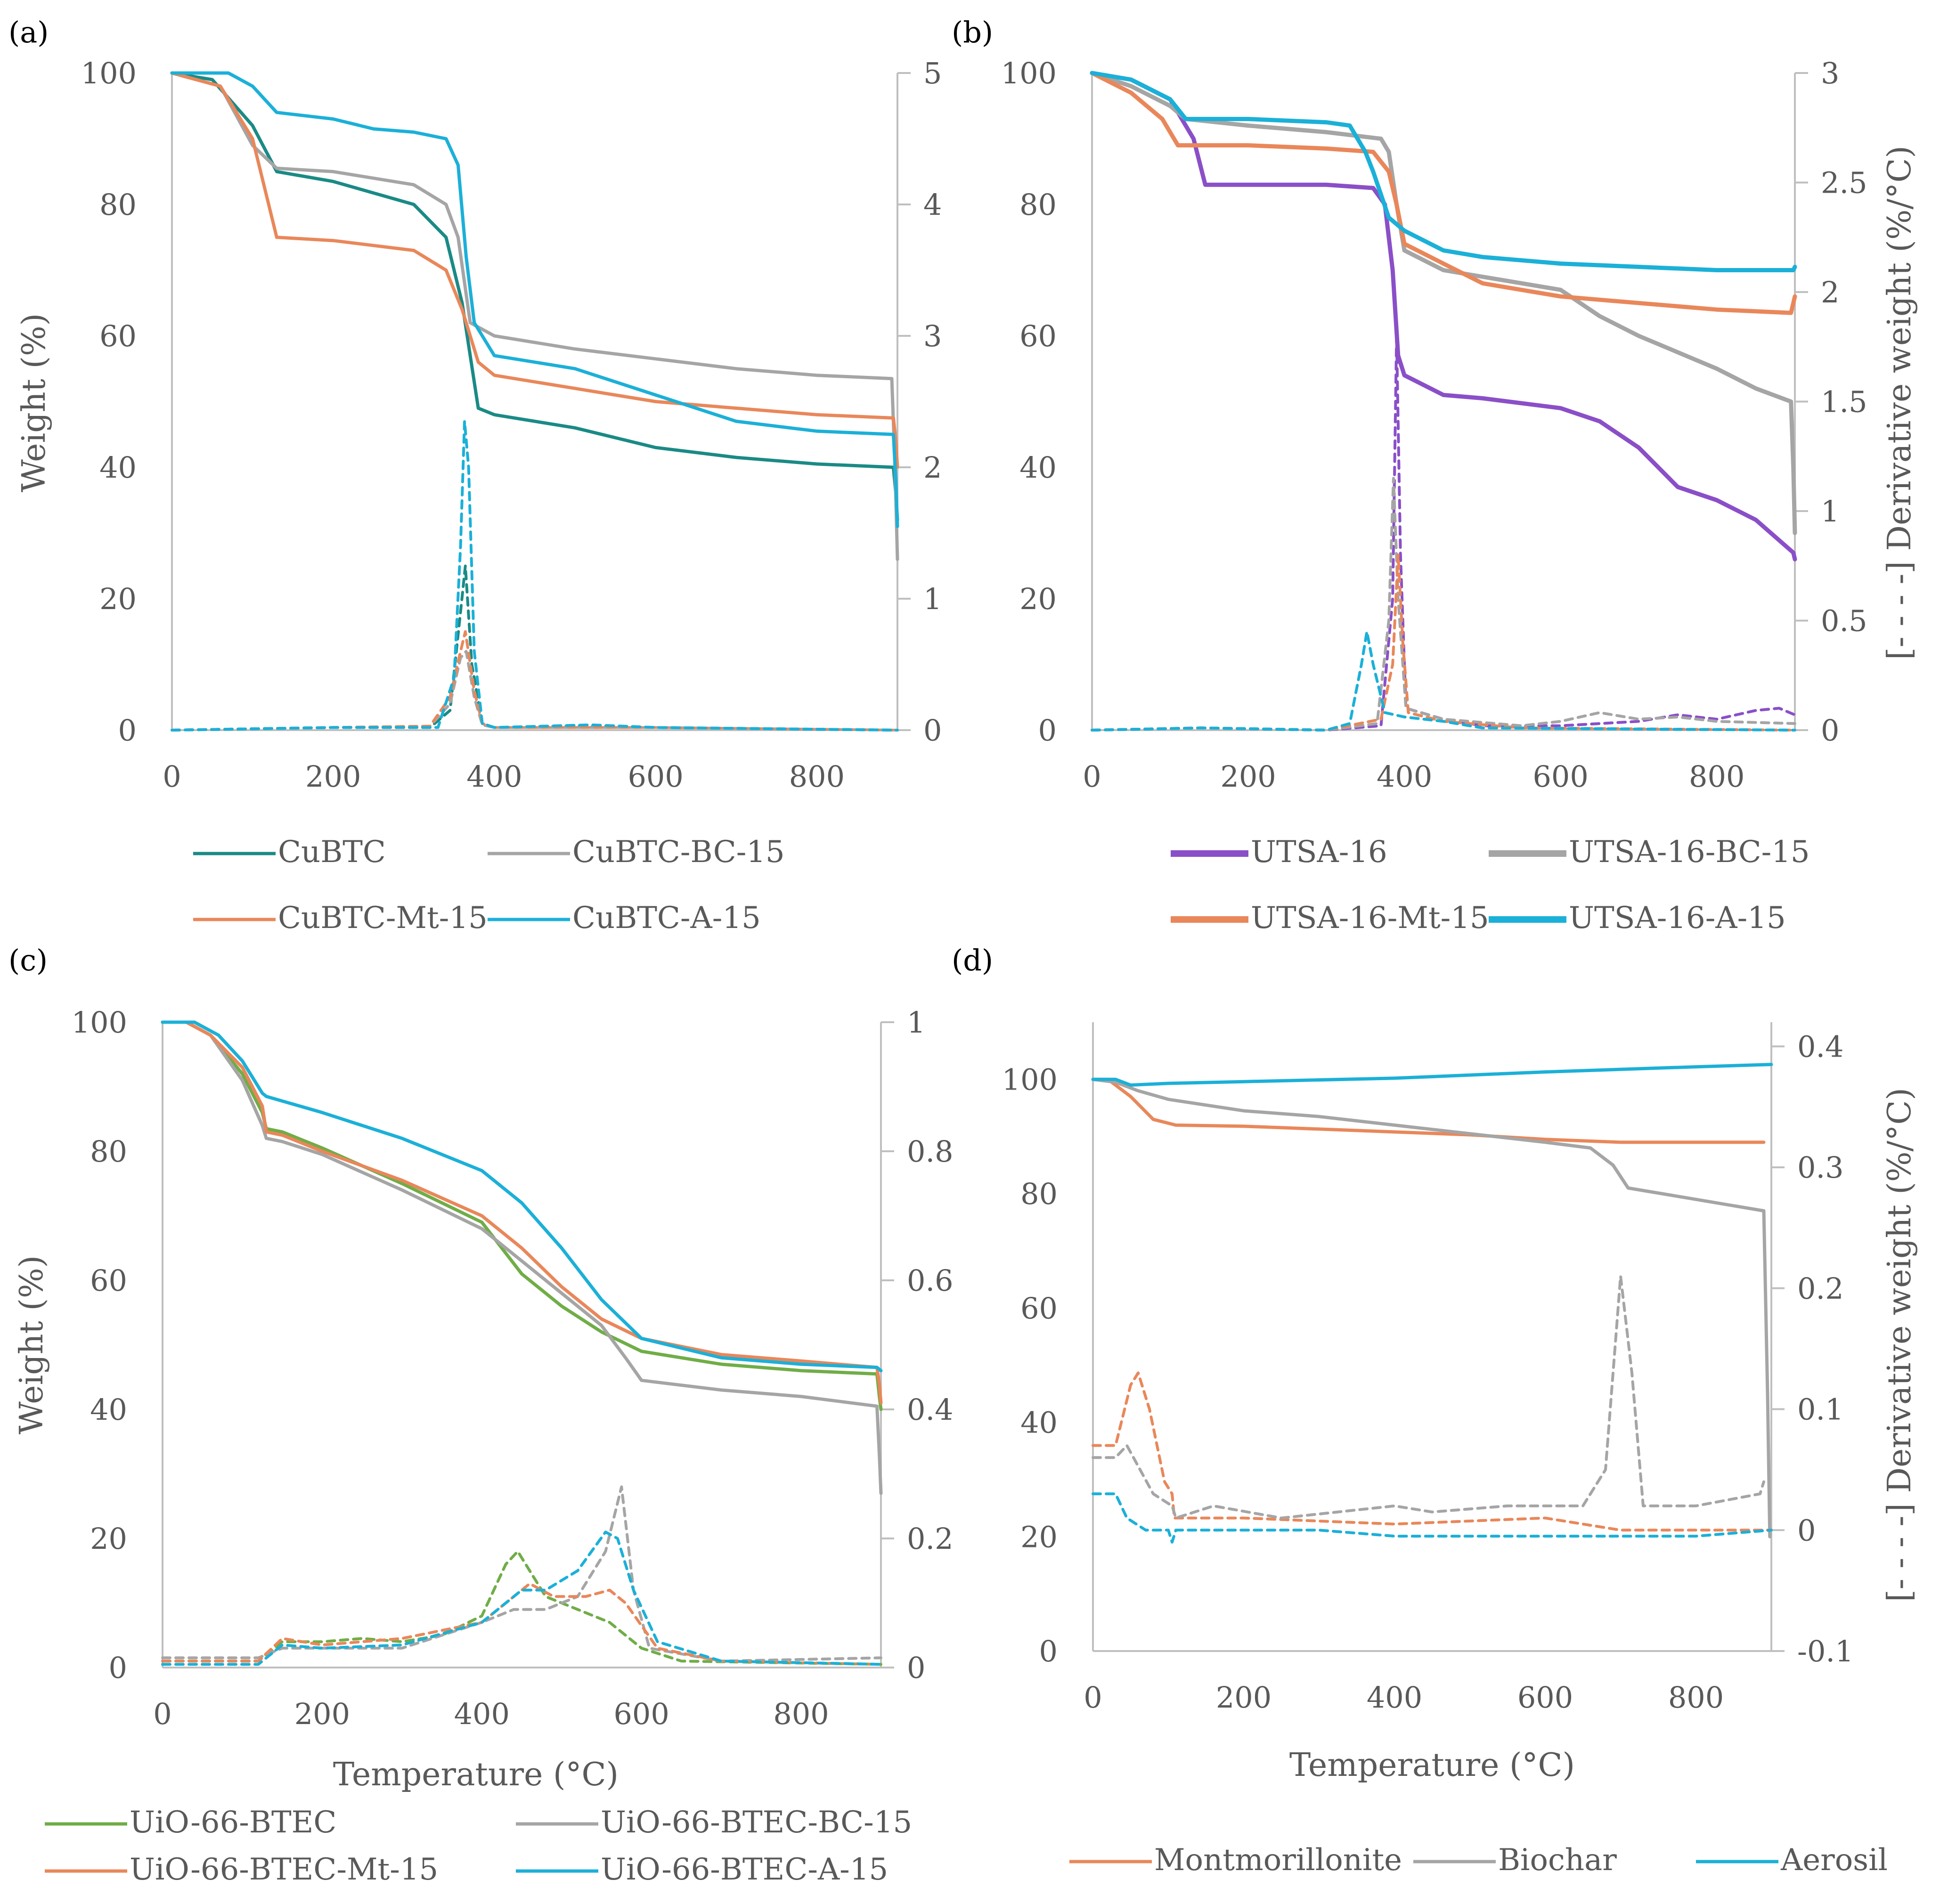  I want to click on legend-item: CuBTC-A-15, so click(624, 918).